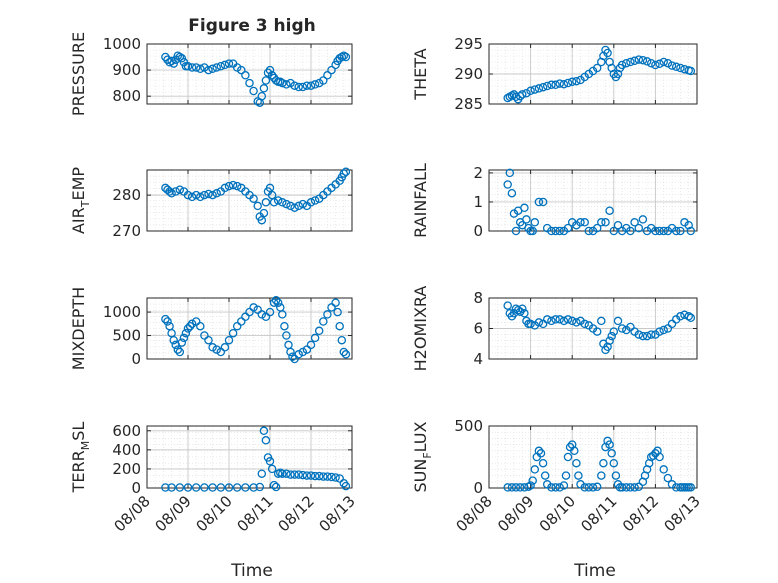  What do you see at coordinates (80, 200) in the screenshot?
I see `y-axis-label: AIRTEMP` at bounding box center [80, 200].